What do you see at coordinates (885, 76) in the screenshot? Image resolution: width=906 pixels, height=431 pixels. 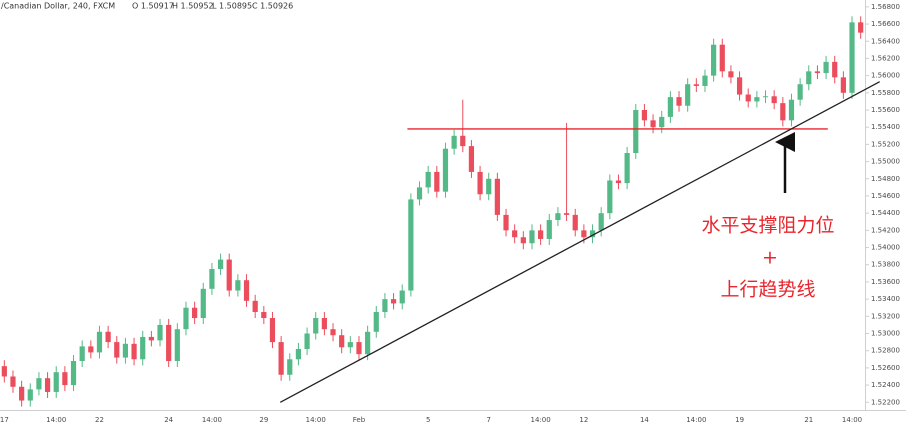 I see `y-tick-label: 1.56000` at bounding box center [885, 76].